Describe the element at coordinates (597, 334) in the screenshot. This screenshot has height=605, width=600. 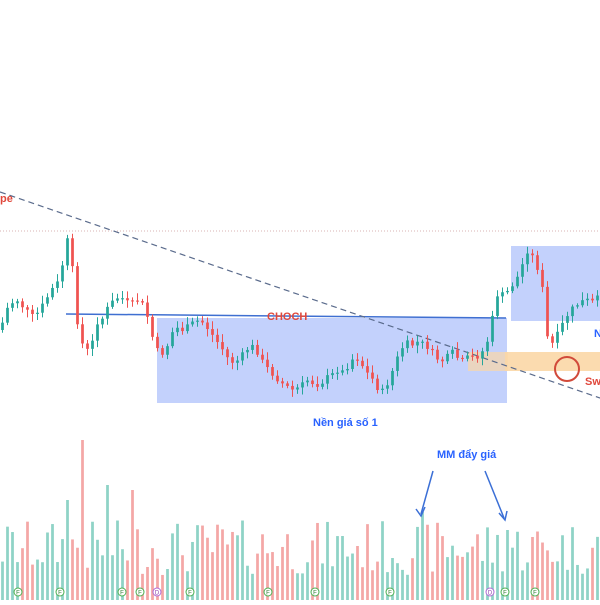
I see `right-box-label: N` at that location.